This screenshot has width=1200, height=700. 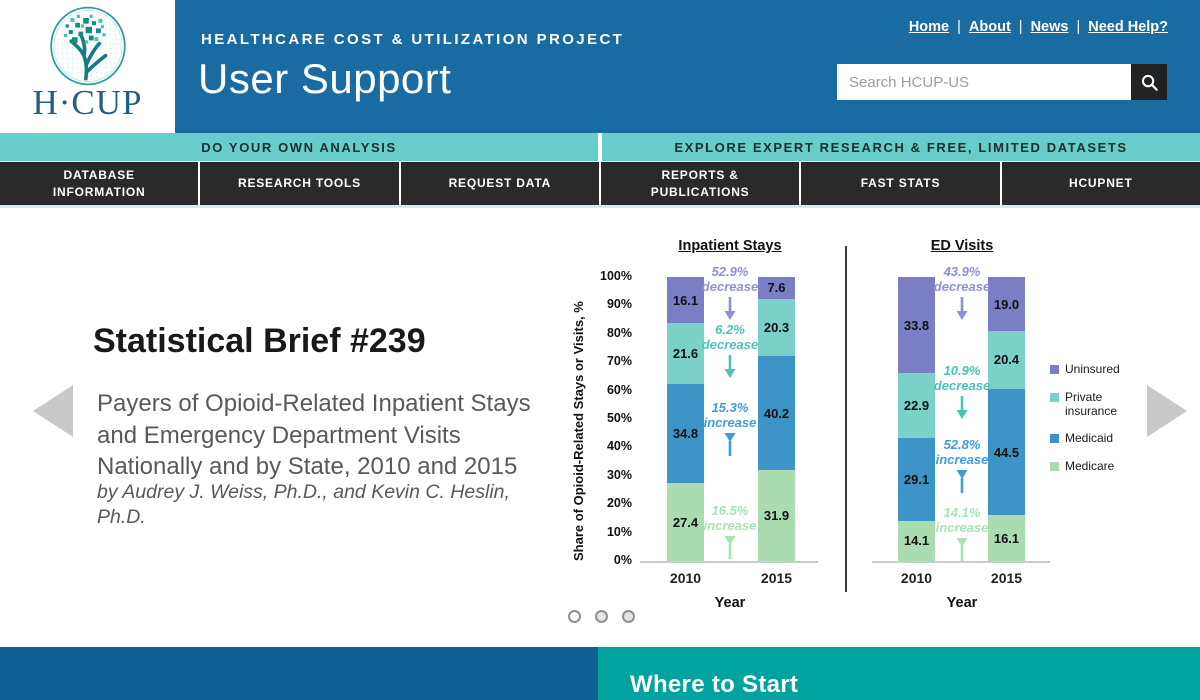 I want to click on link-home: Home, so click(x=929, y=27).